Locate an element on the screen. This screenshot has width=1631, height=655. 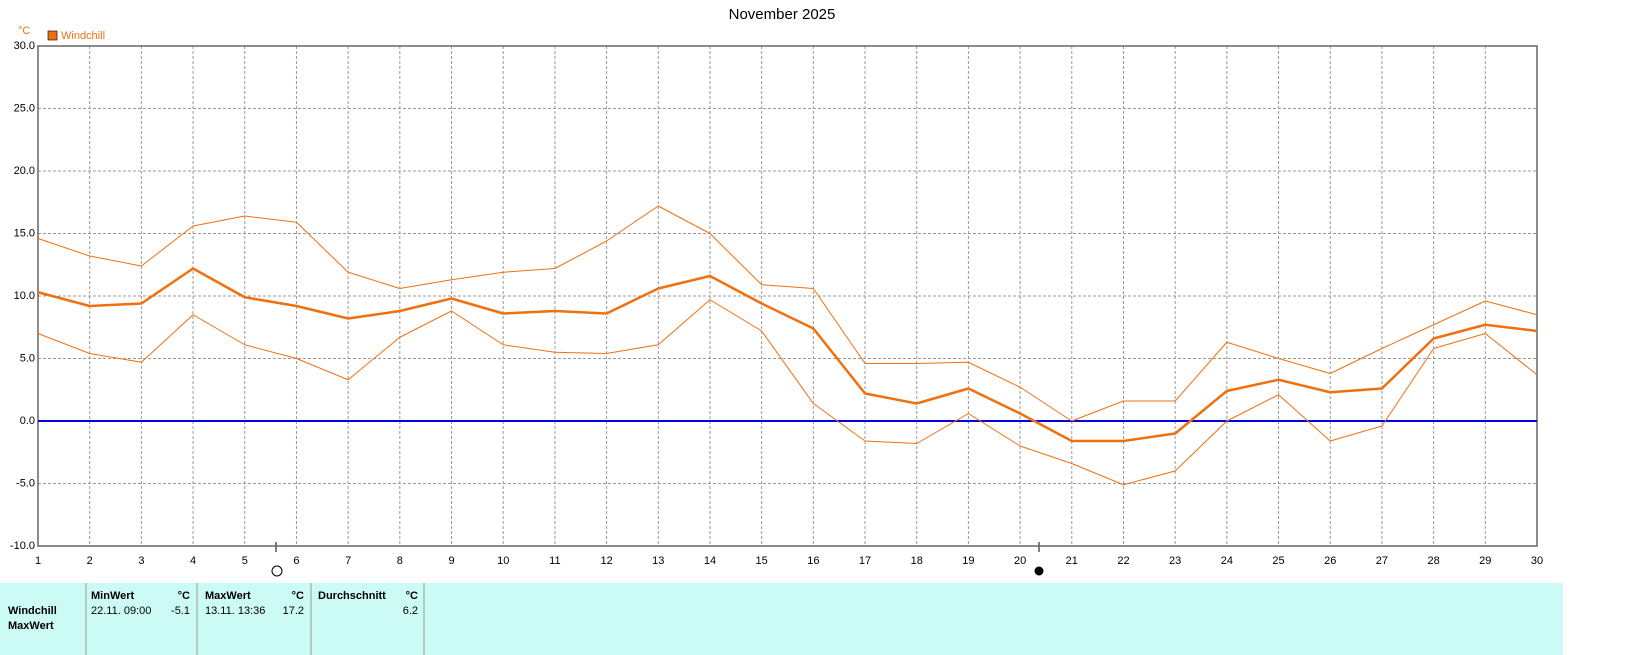
x-tick-label: 6 is located at coordinates (296, 561).